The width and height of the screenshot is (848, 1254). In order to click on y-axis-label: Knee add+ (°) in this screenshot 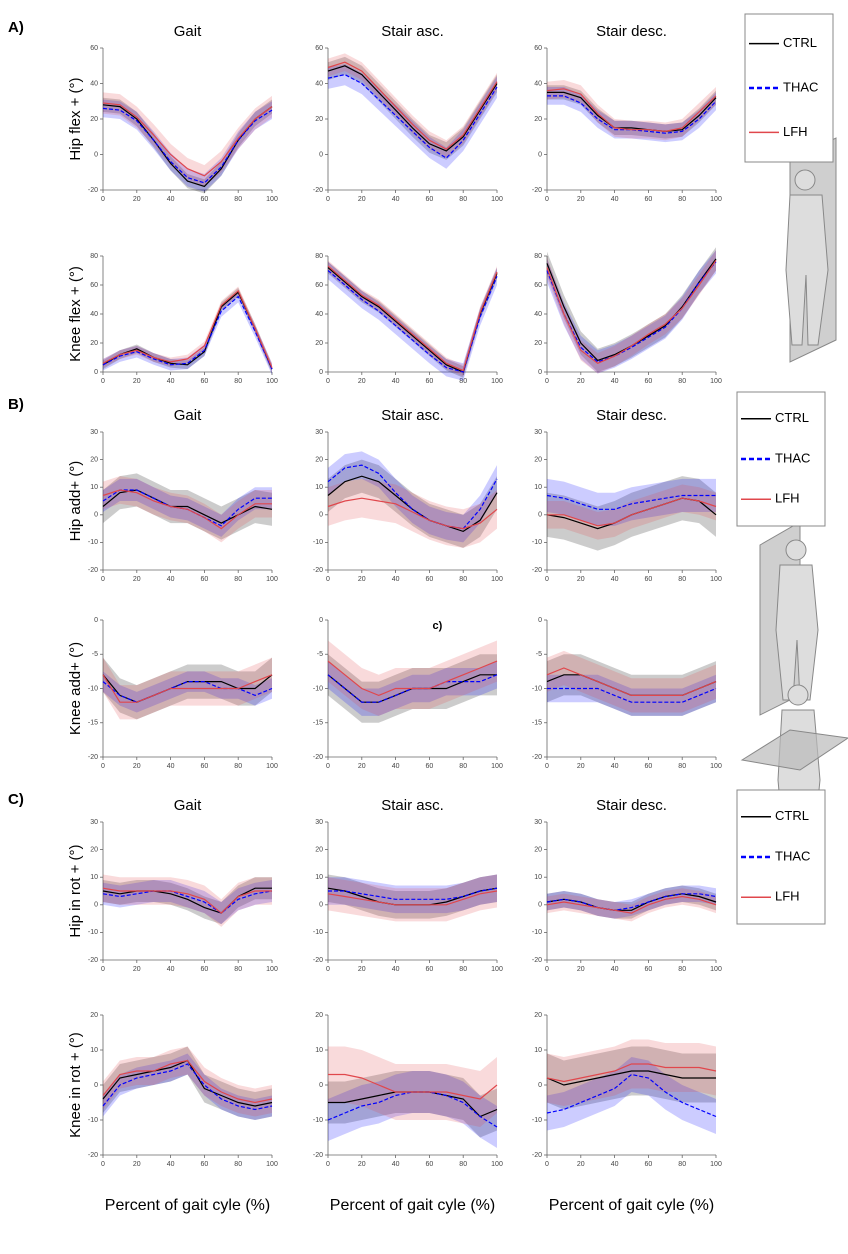, I will do `click(75, 688)`.